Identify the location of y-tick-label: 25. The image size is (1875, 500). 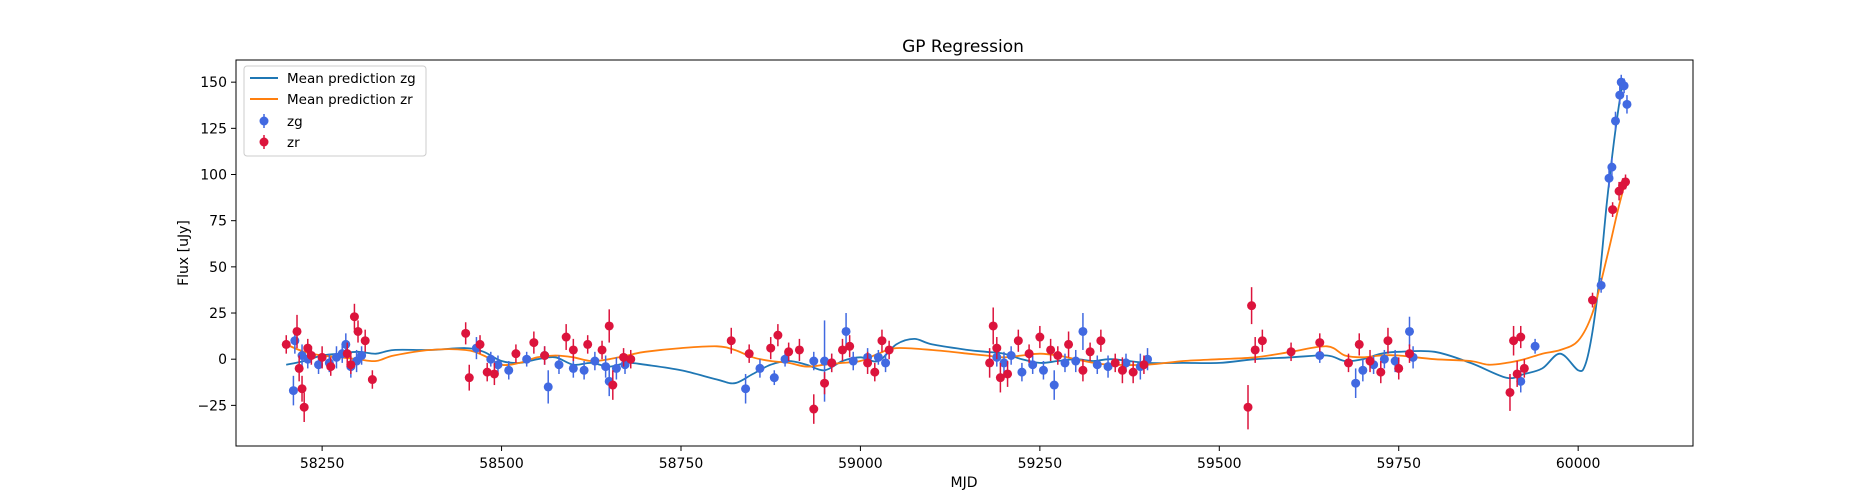
(218, 314).